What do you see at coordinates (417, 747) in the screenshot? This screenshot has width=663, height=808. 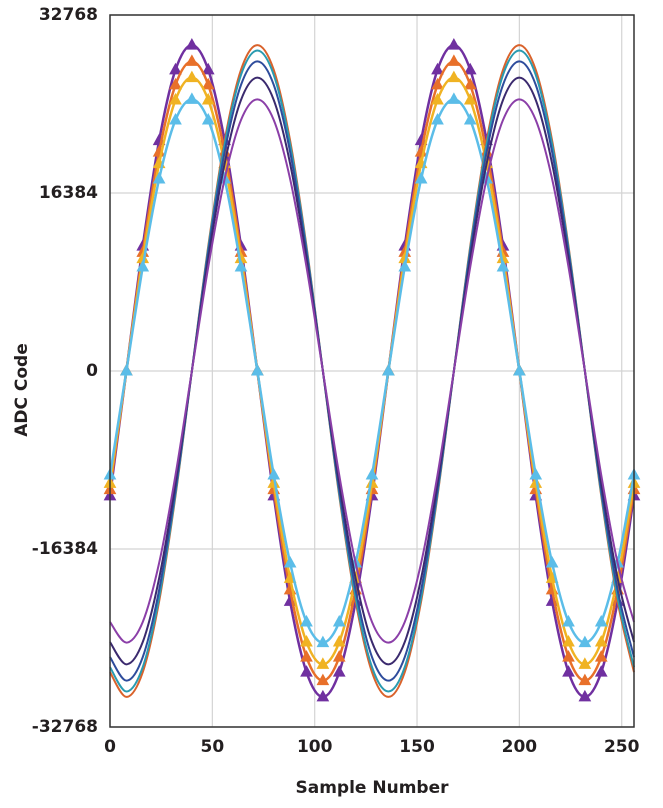 I see `x-tick-label: 150` at bounding box center [417, 747].